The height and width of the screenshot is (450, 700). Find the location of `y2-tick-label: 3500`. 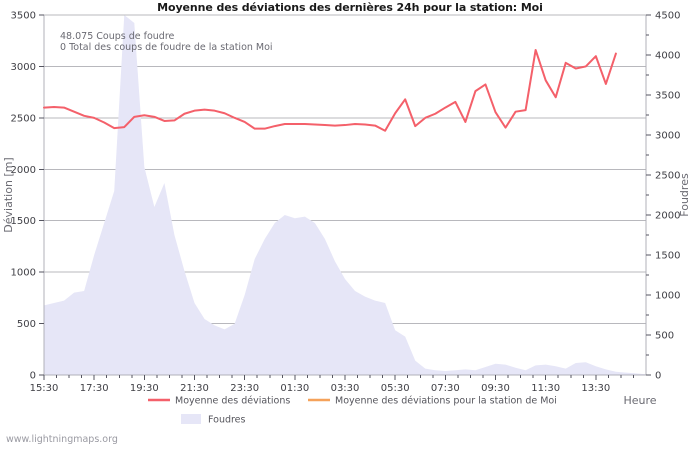

y2-tick-label: 3500 is located at coordinates (667, 96).